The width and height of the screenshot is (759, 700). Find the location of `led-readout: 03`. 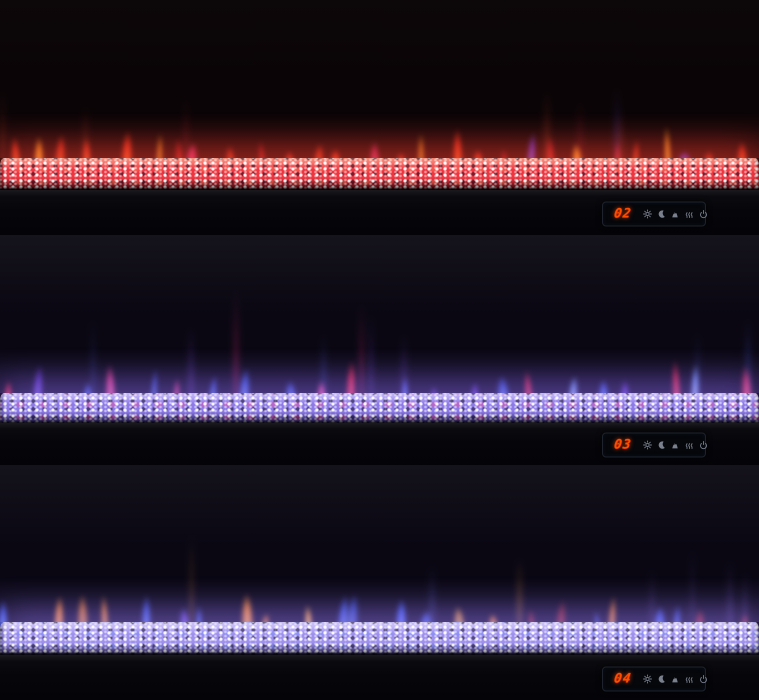

led-readout: 03 is located at coordinates (623, 445).